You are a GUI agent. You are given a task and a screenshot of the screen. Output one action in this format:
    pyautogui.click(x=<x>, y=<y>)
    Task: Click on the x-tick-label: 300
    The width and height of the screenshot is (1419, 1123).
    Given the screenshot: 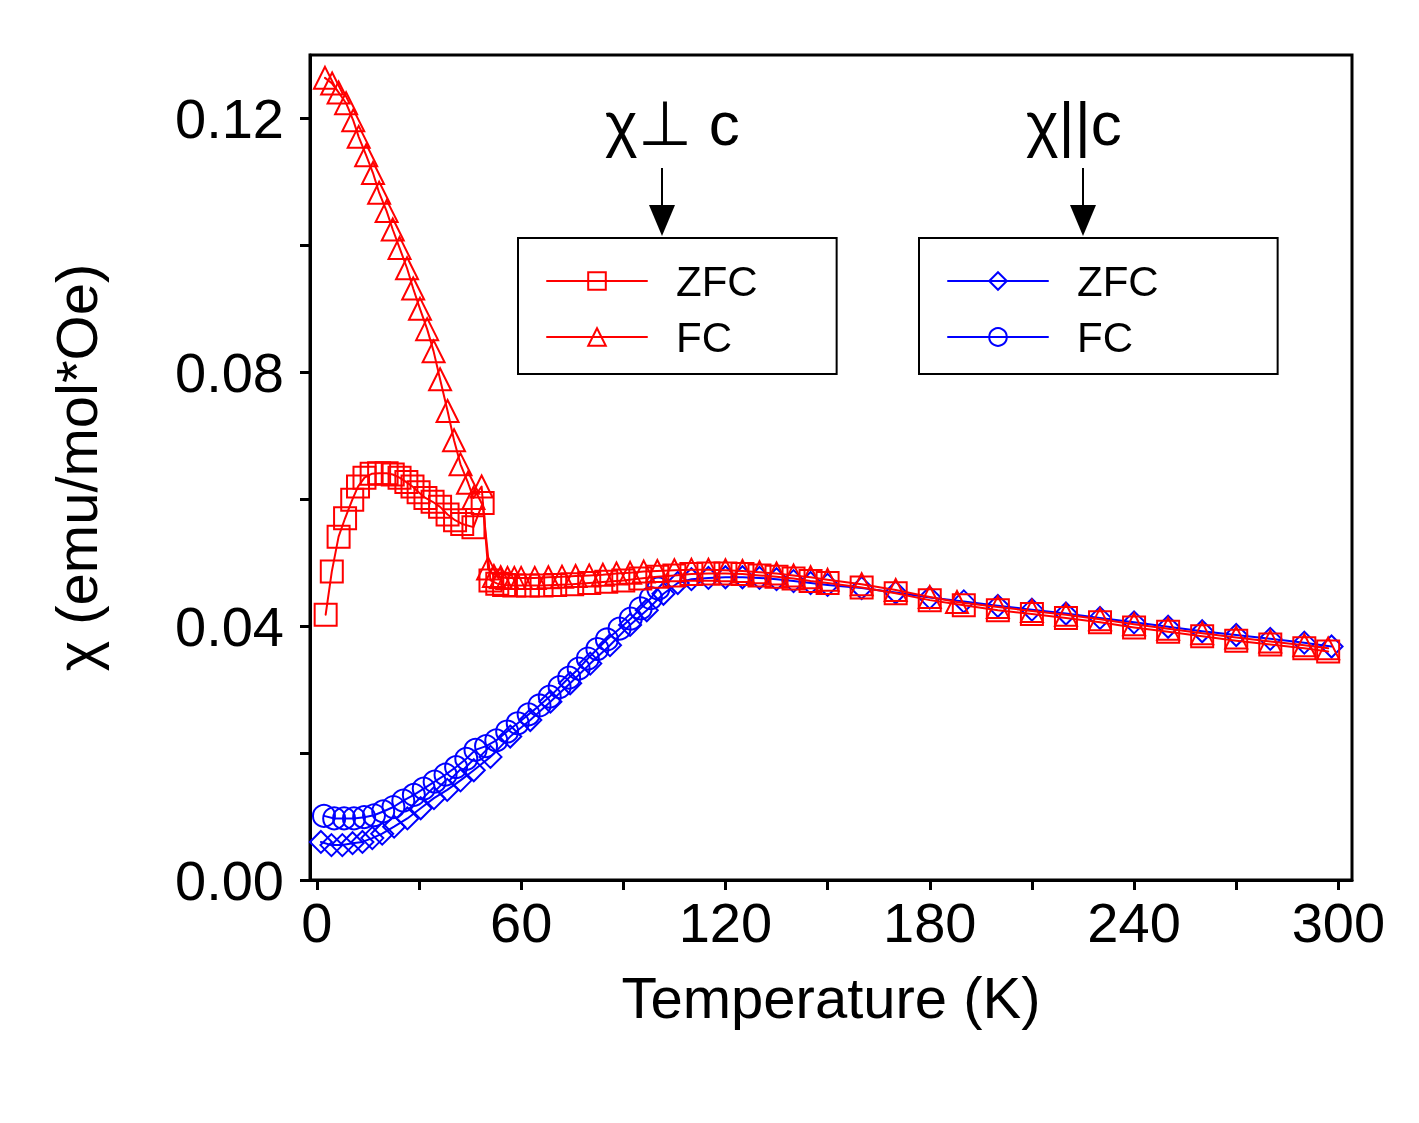 What is the action you would take?
    pyautogui.click(x=1338, y=922)
    